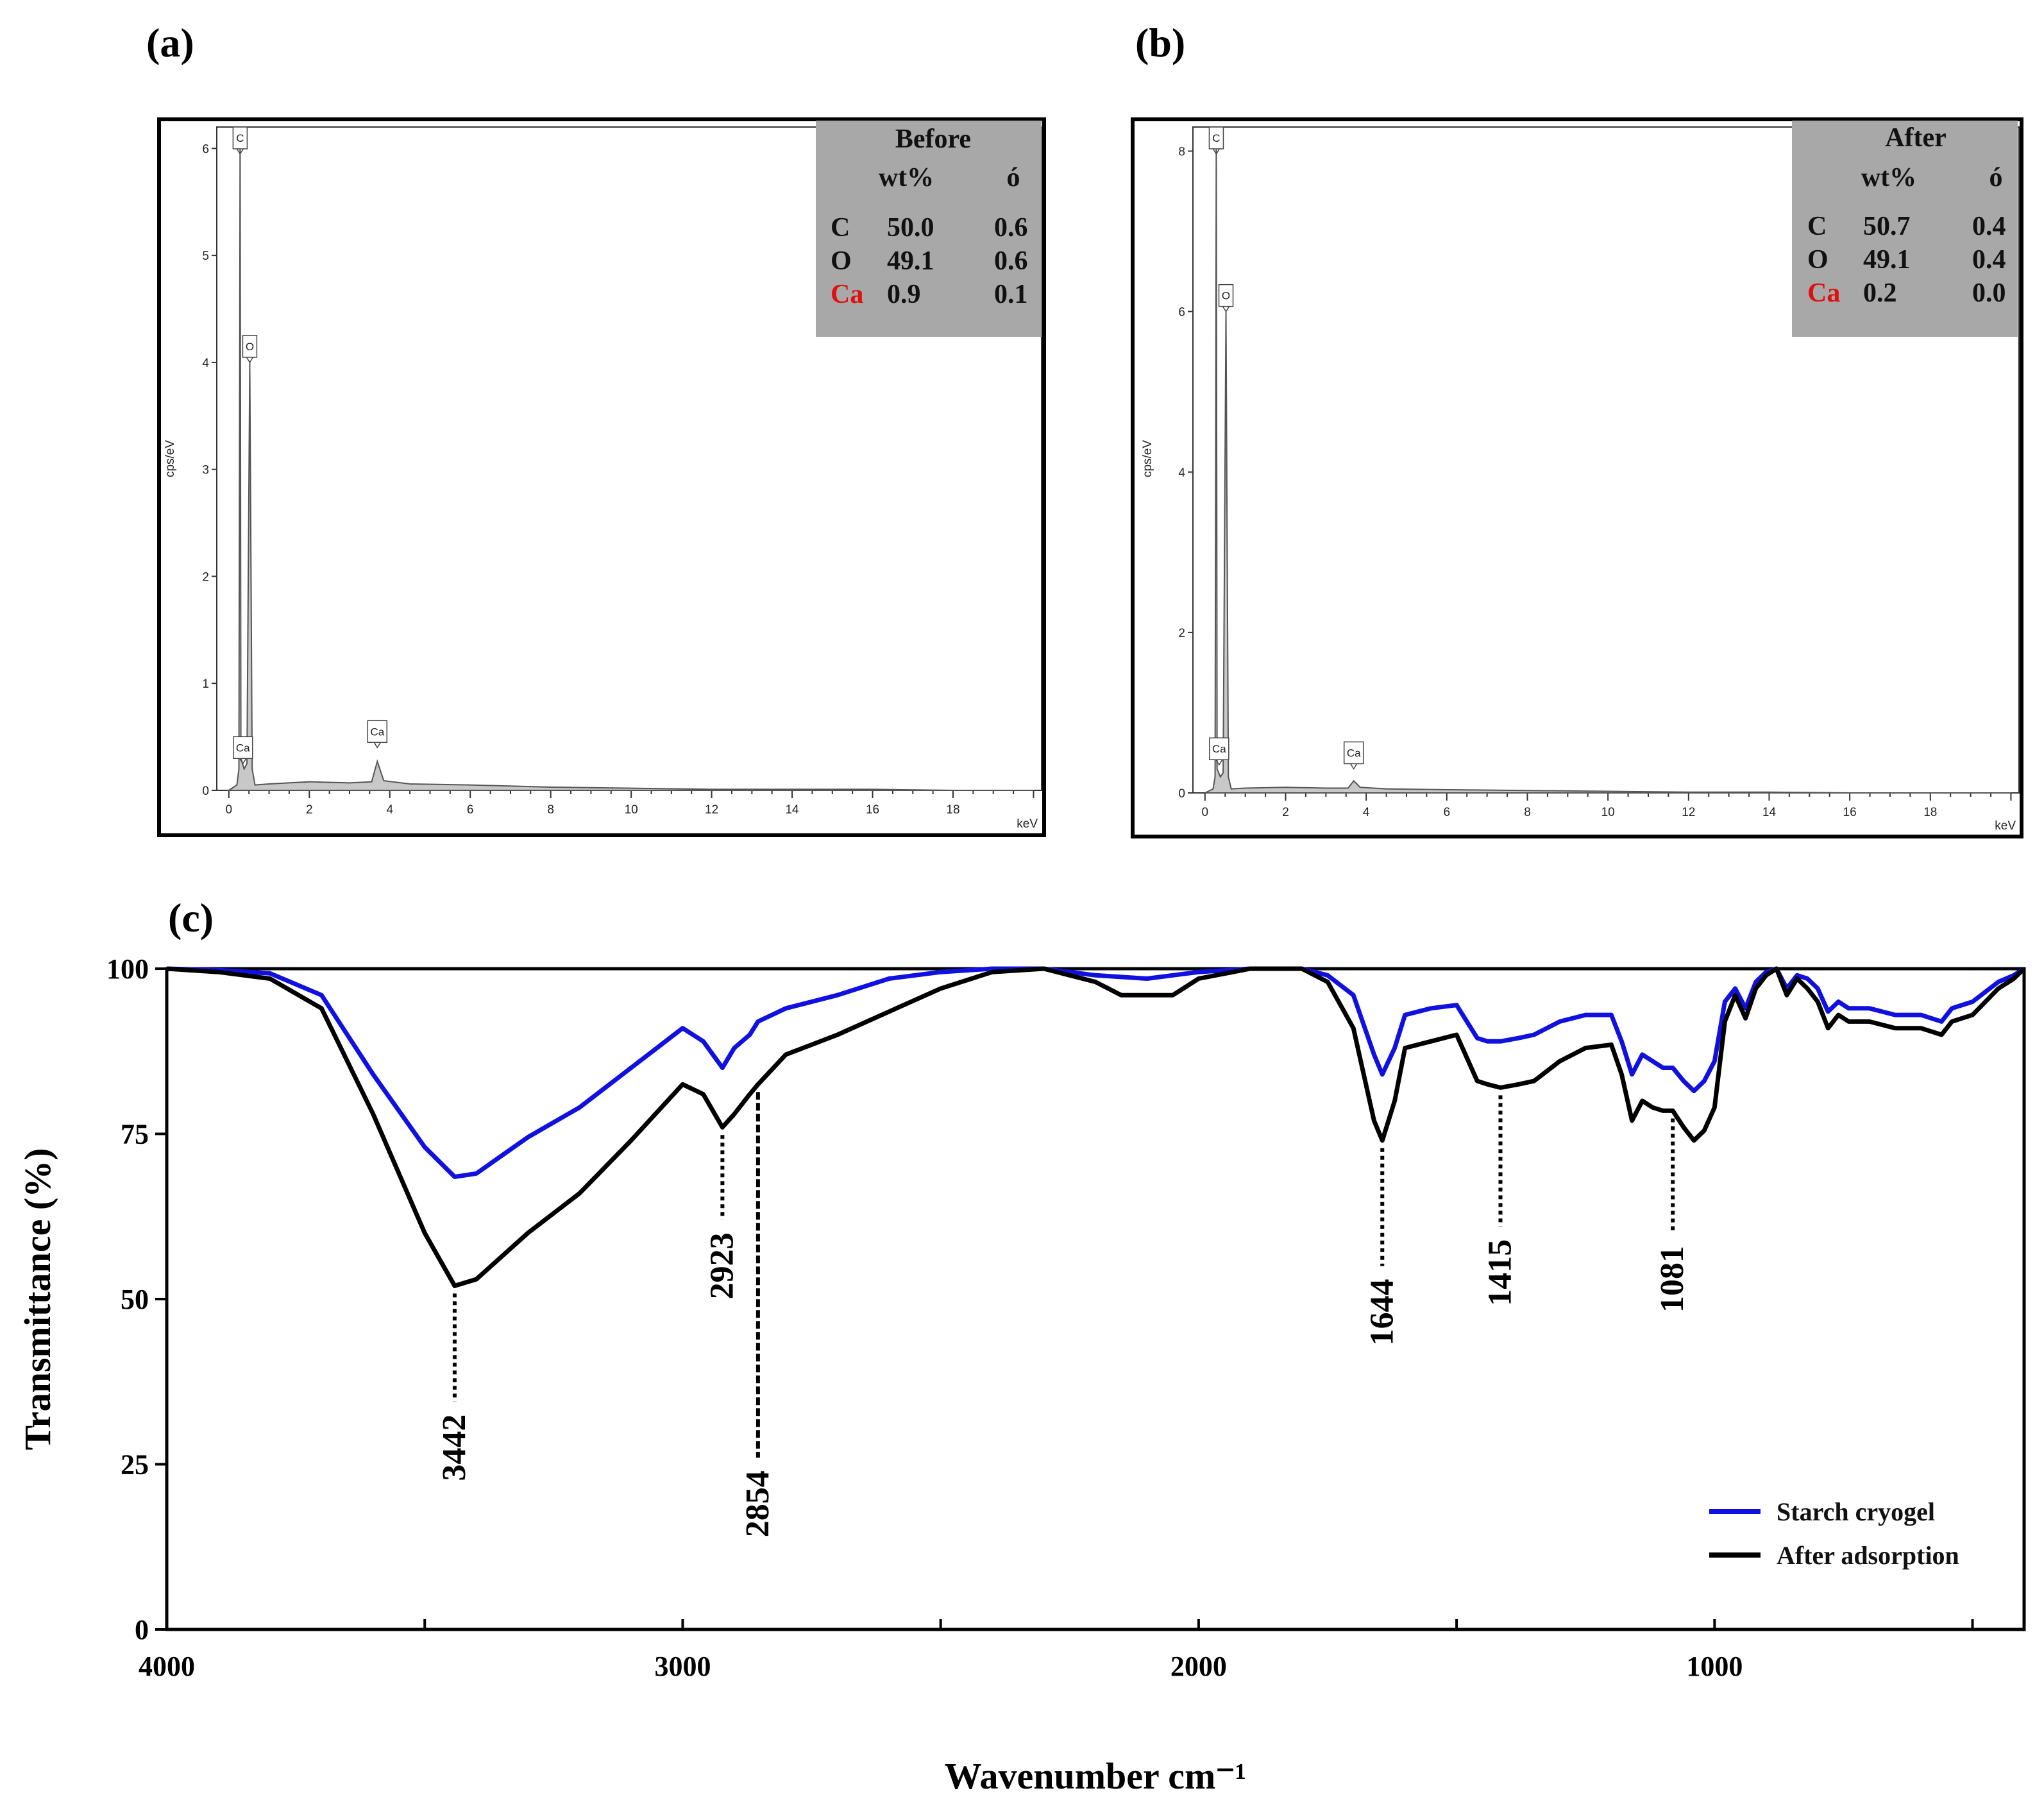 Image resolution: width=2044 pixels, height=1811 pixels. I want to click on eds-y-ticks-after: 0 2 4 6 8, so click(1185, 473).